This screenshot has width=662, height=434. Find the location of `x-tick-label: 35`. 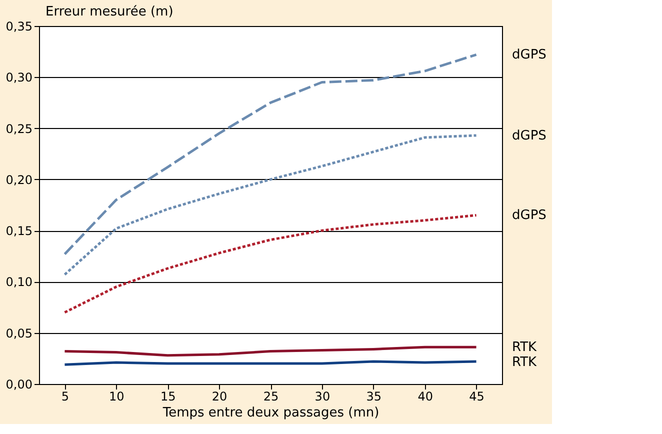

x-tick-label: 35 is located at coordinates (374, 397).